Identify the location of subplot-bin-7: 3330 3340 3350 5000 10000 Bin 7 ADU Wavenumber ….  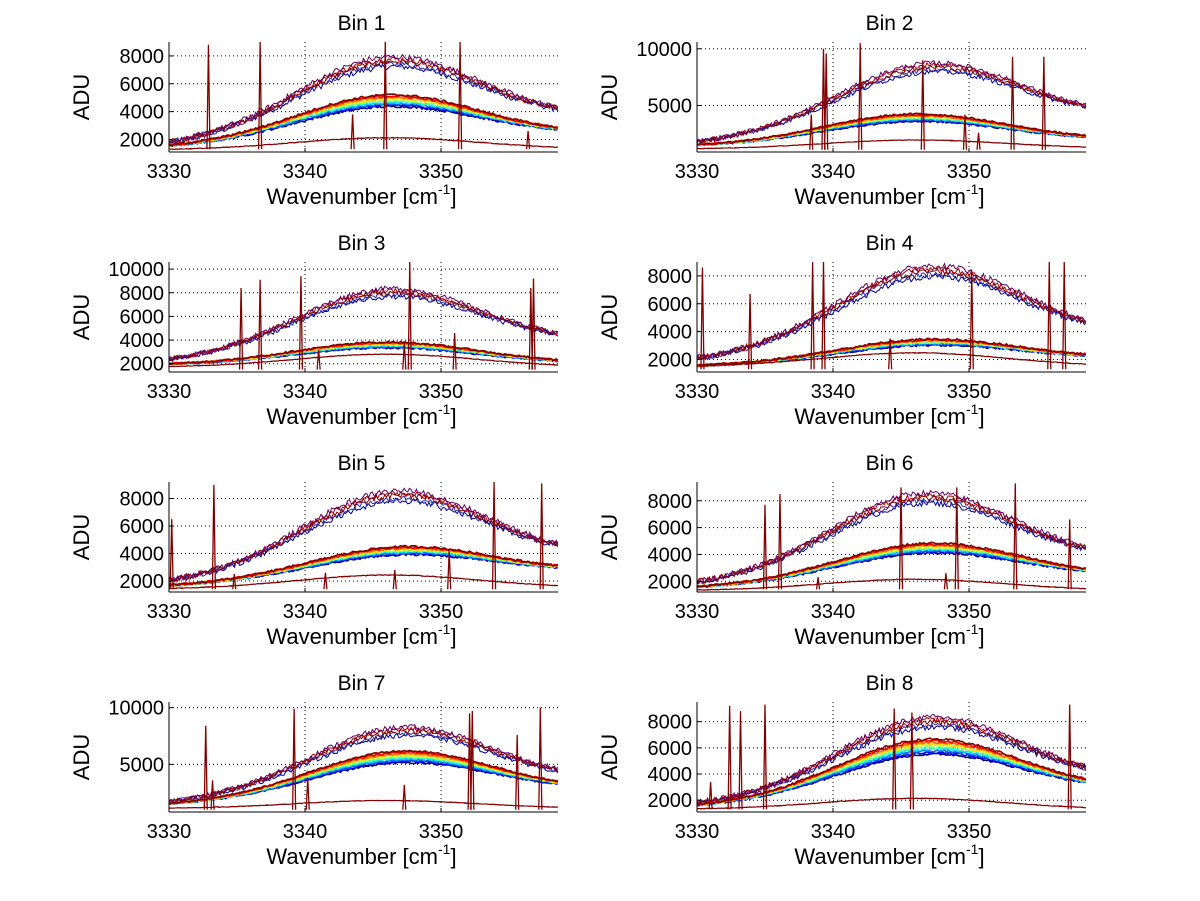
(313, 770).